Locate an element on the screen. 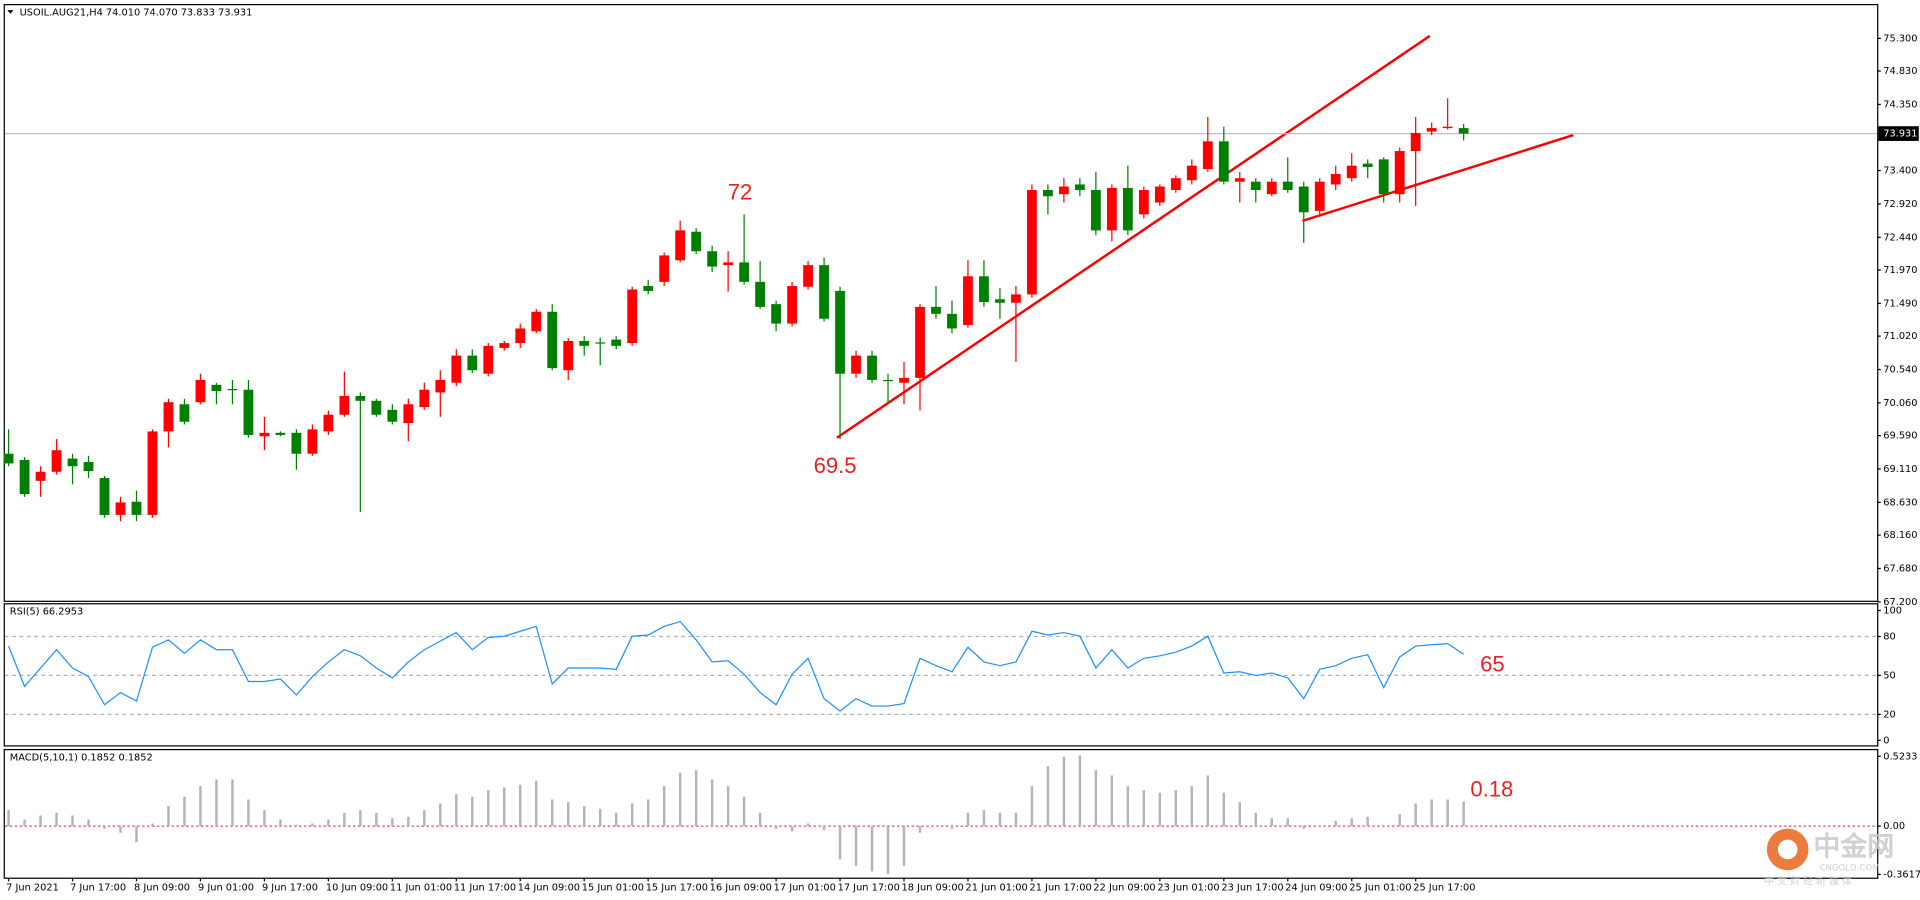  y-tick-label: 71.020 is located at coordinates (1900, 336).